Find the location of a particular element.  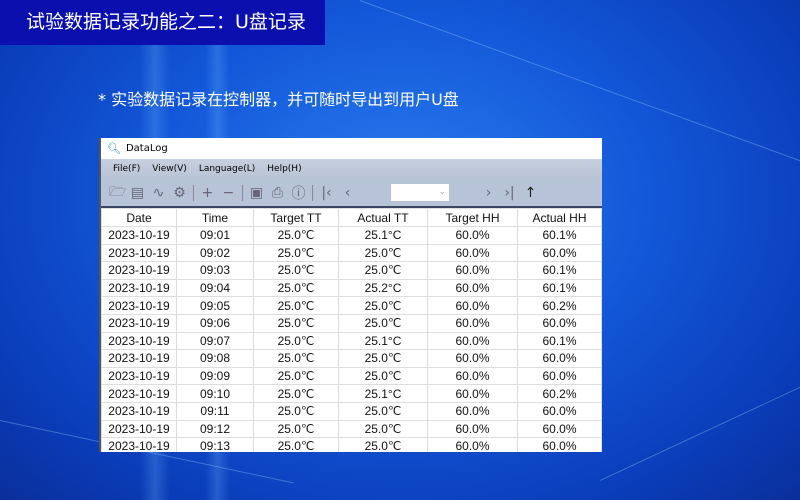

column-header: Actual HH is located at coordinates (559, 217).